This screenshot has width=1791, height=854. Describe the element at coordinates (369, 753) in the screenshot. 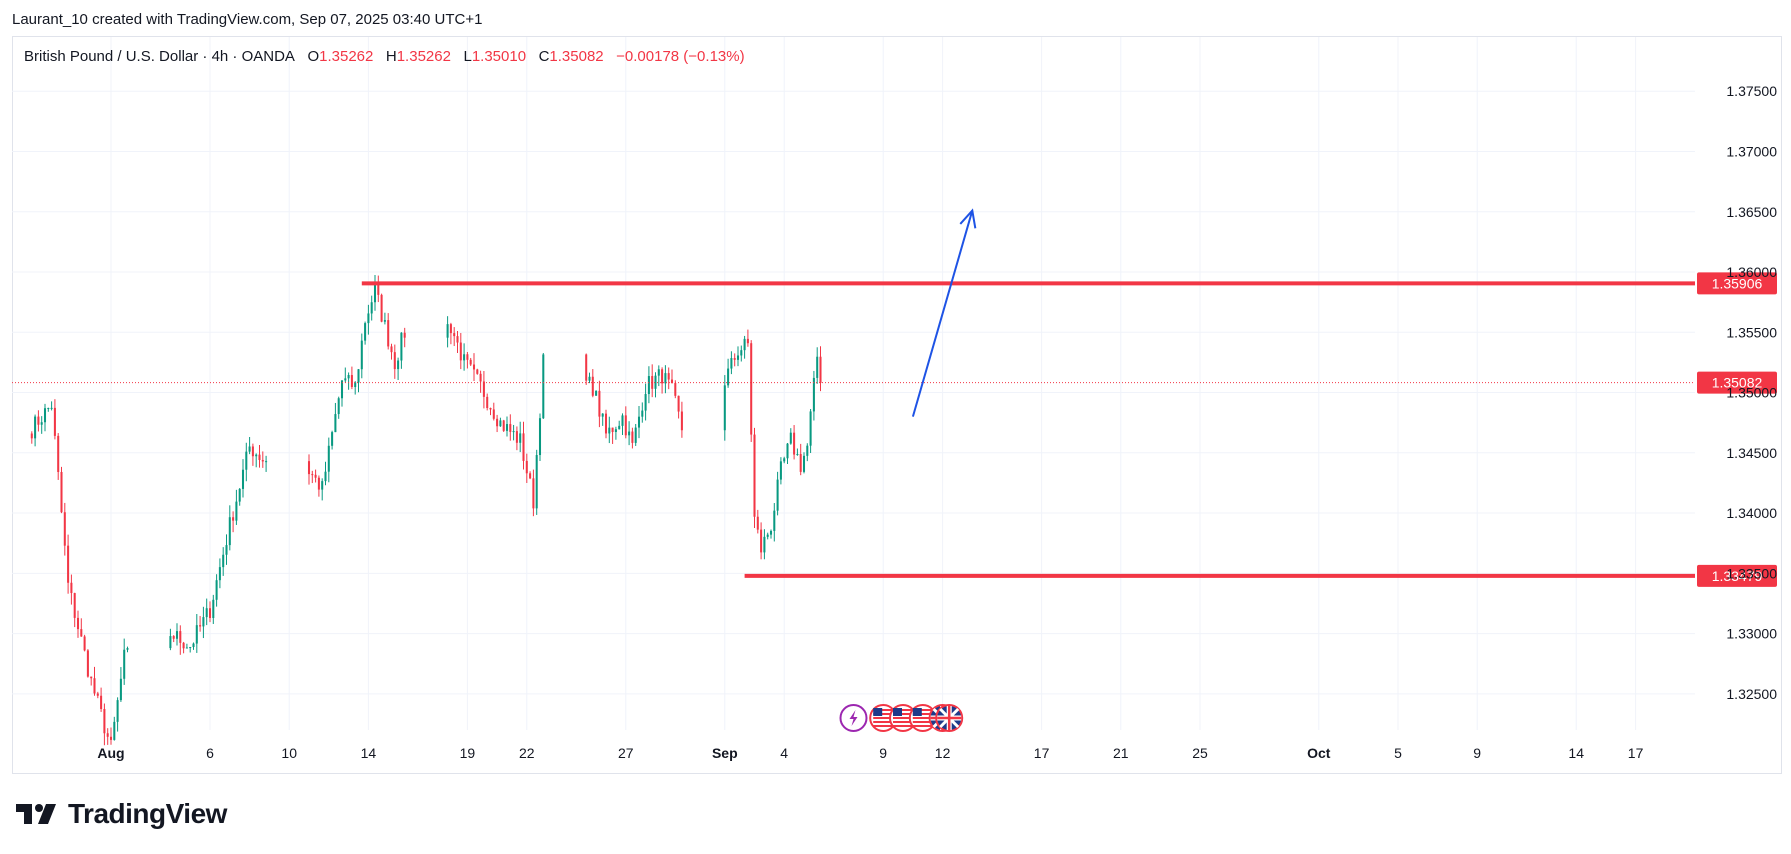

I see `time-tick-label: 14` at that location.